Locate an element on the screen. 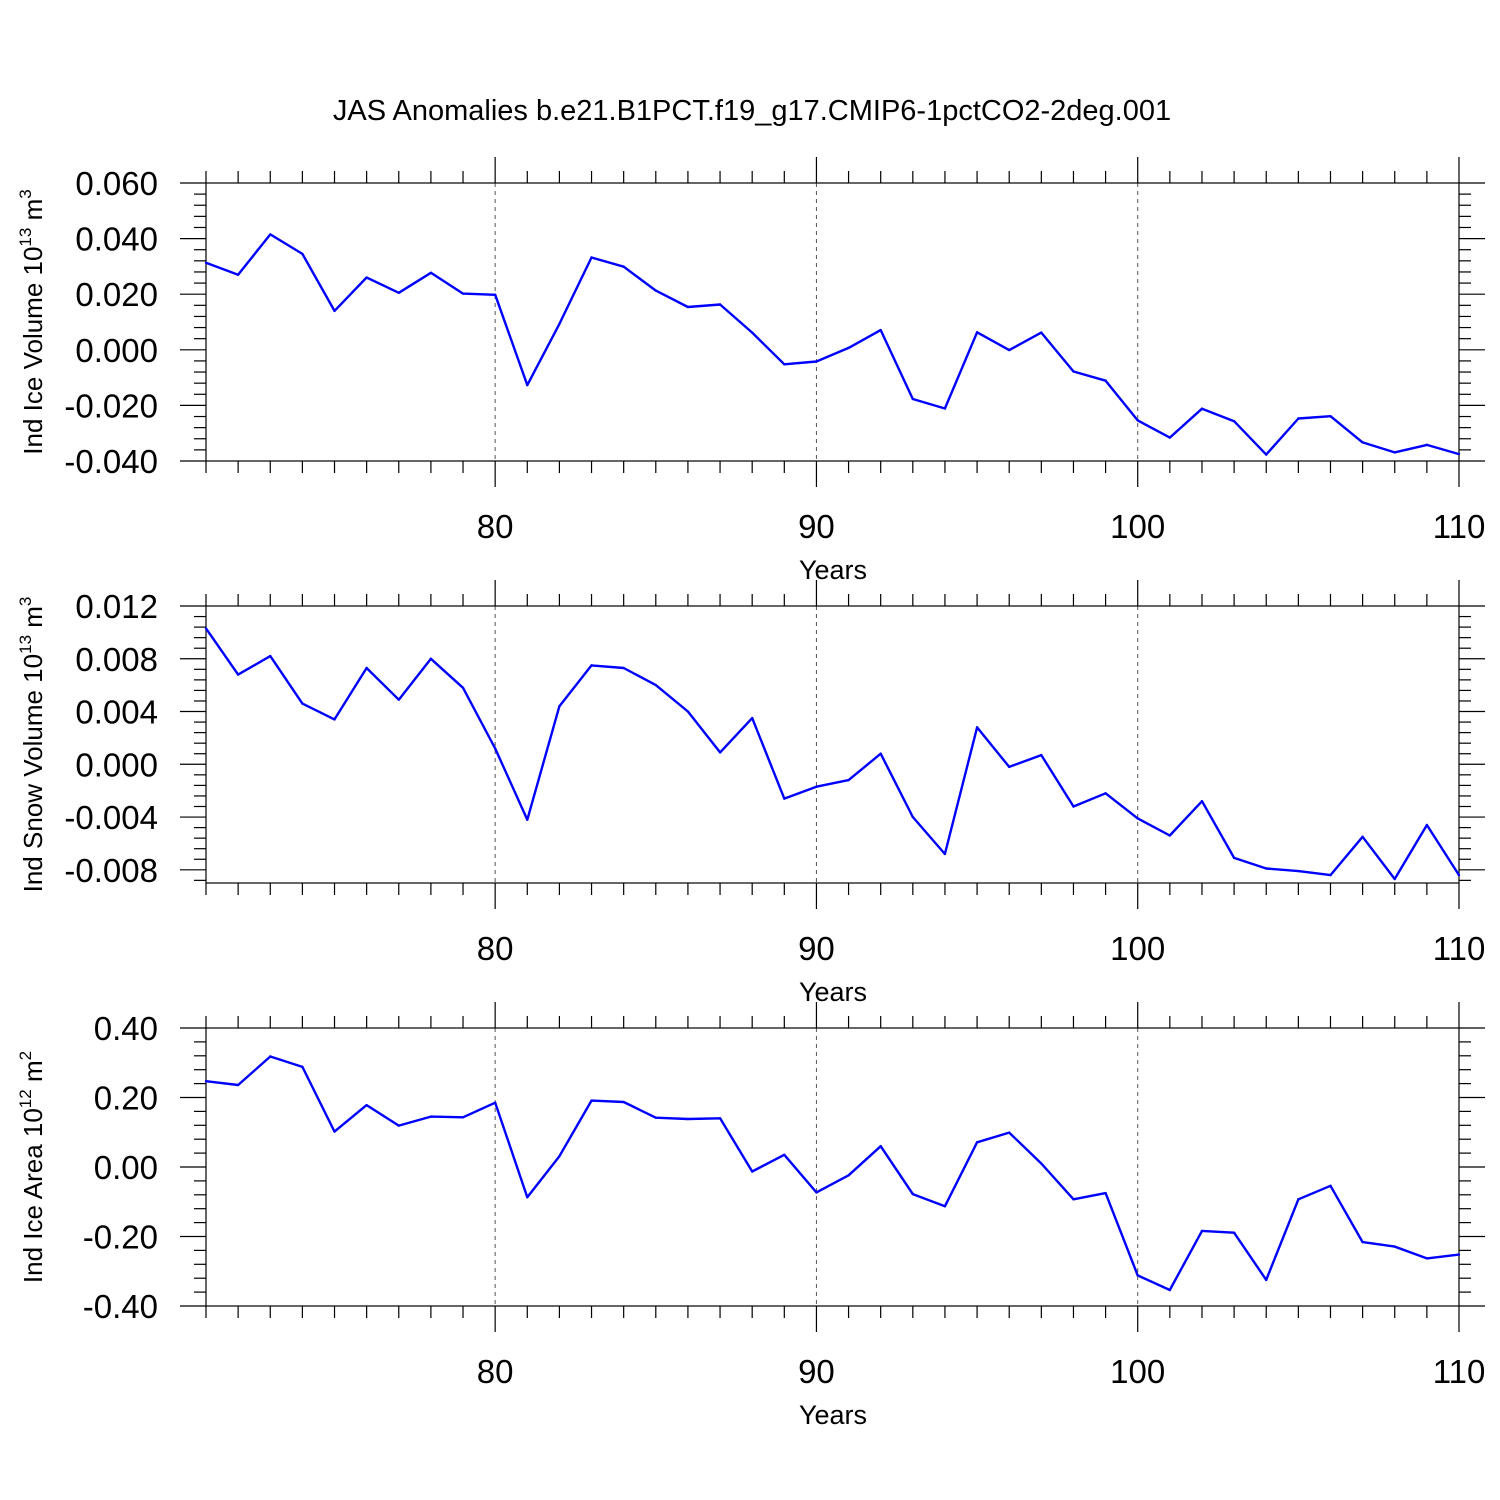 The image size is (1500, 1500). y-tick-label: 0.20 is located at coordinates (126, 1098).